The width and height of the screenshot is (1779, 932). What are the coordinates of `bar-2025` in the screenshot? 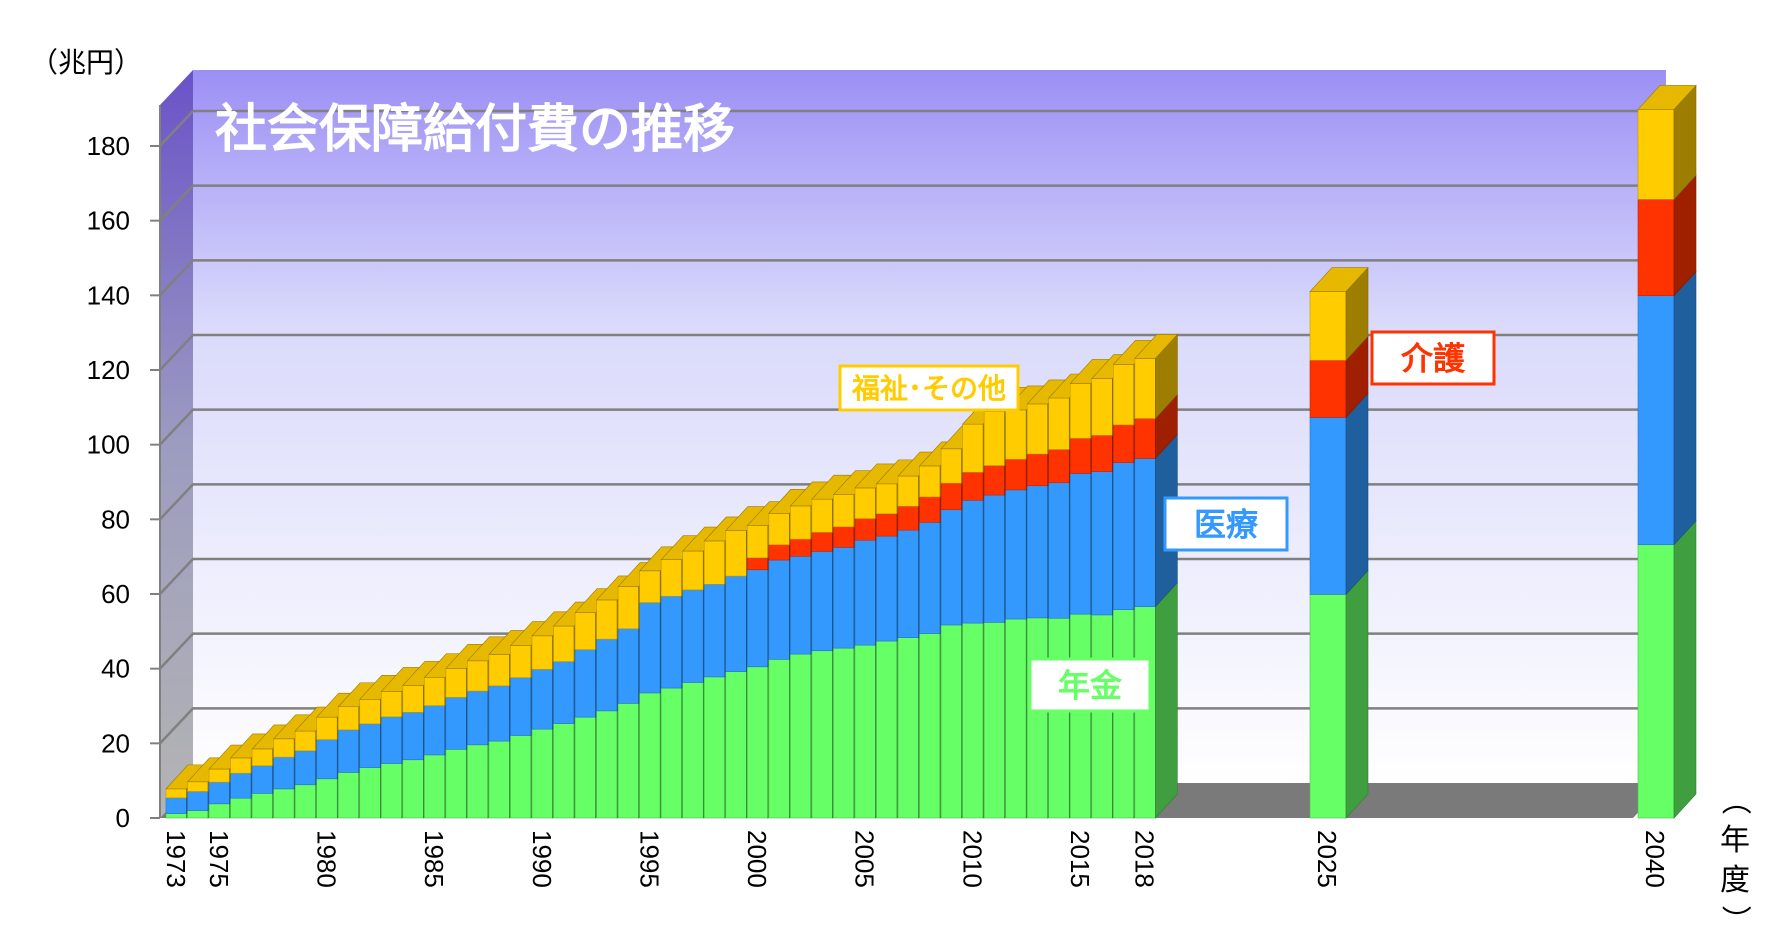 It's located at (1339, 542).